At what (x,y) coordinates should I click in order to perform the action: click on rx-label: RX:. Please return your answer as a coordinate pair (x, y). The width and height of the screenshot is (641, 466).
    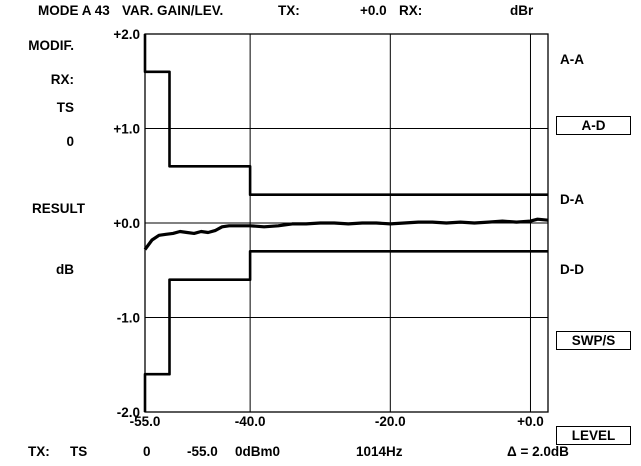
    Looking at the image, I should click on (62, 79).